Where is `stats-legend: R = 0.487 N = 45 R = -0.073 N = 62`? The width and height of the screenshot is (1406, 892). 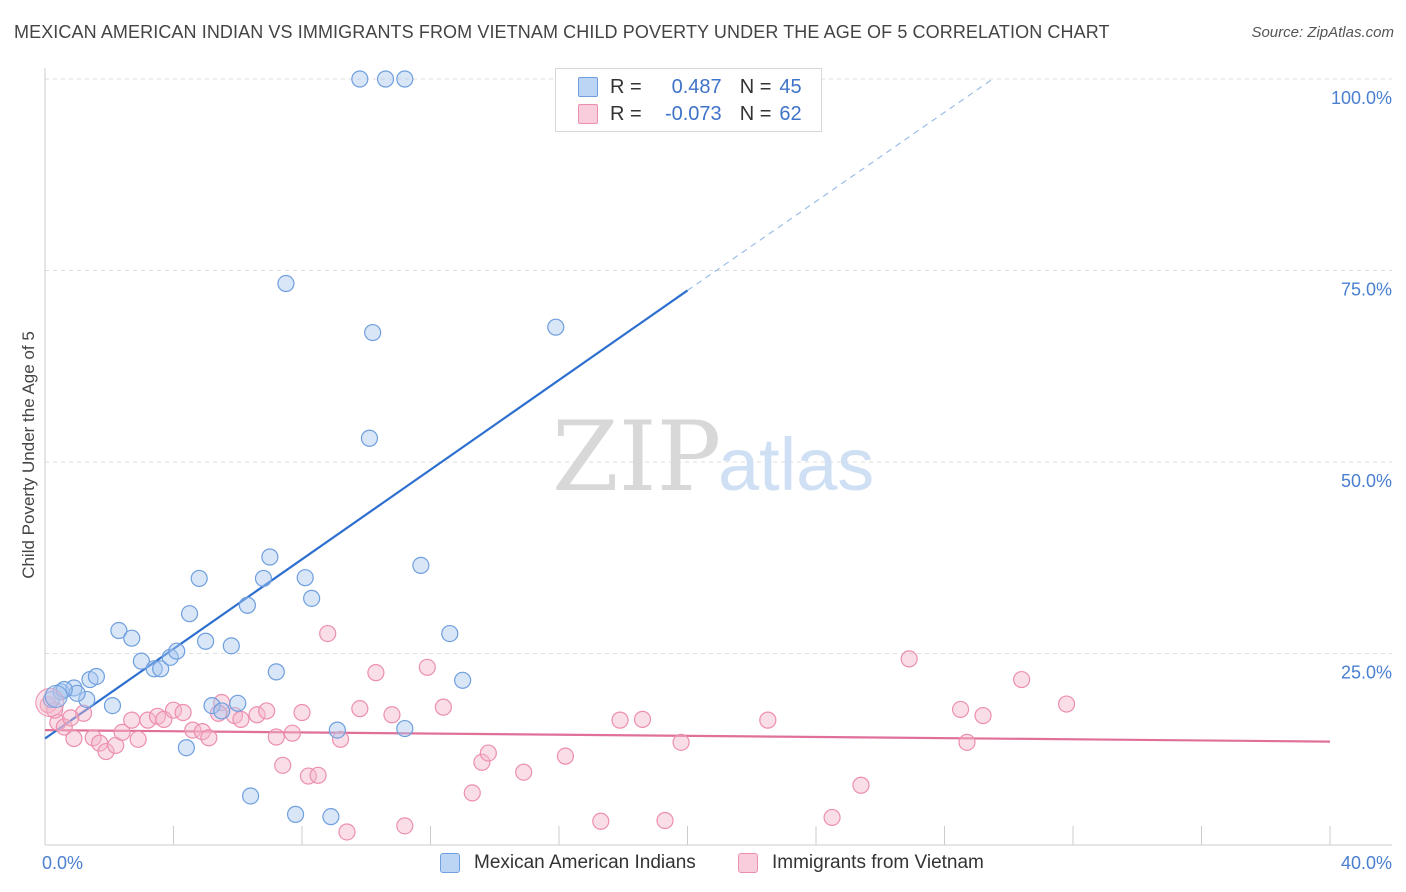
stats-legend: R = 0.487 N = 45 R = -0.073 N = 62 is located at coordinates (688, 100).